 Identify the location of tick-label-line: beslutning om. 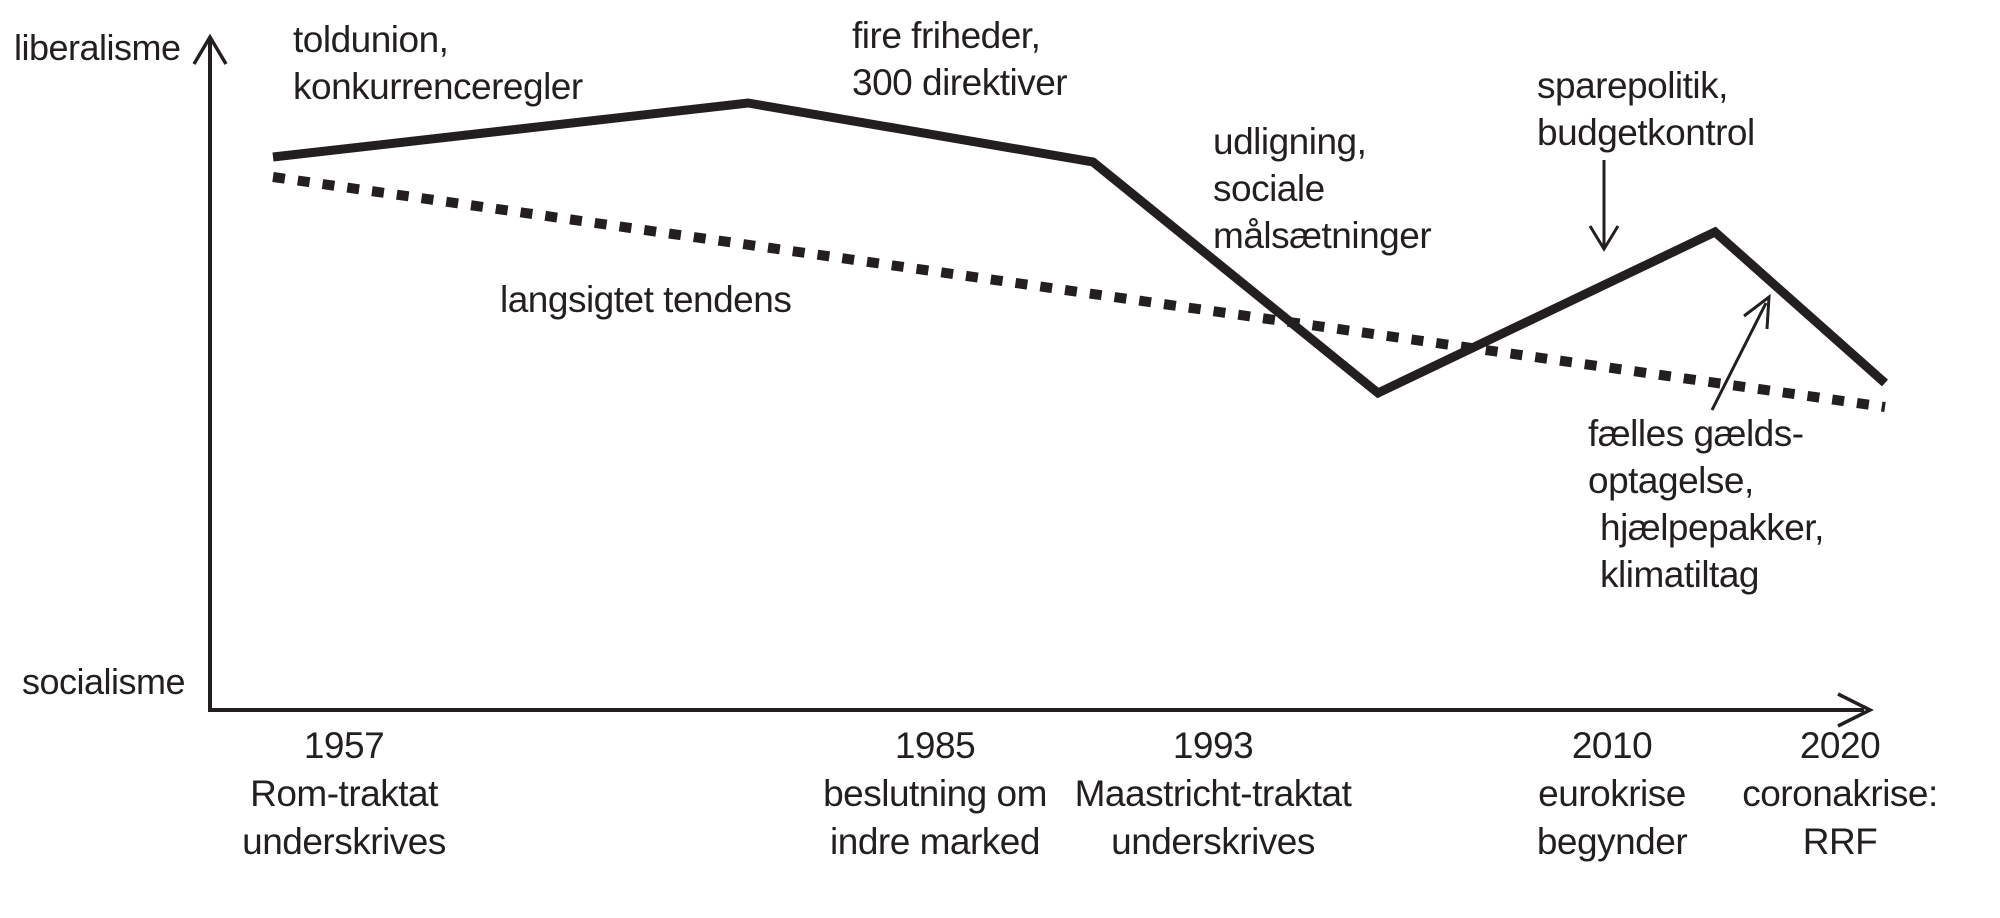
(935, 793).